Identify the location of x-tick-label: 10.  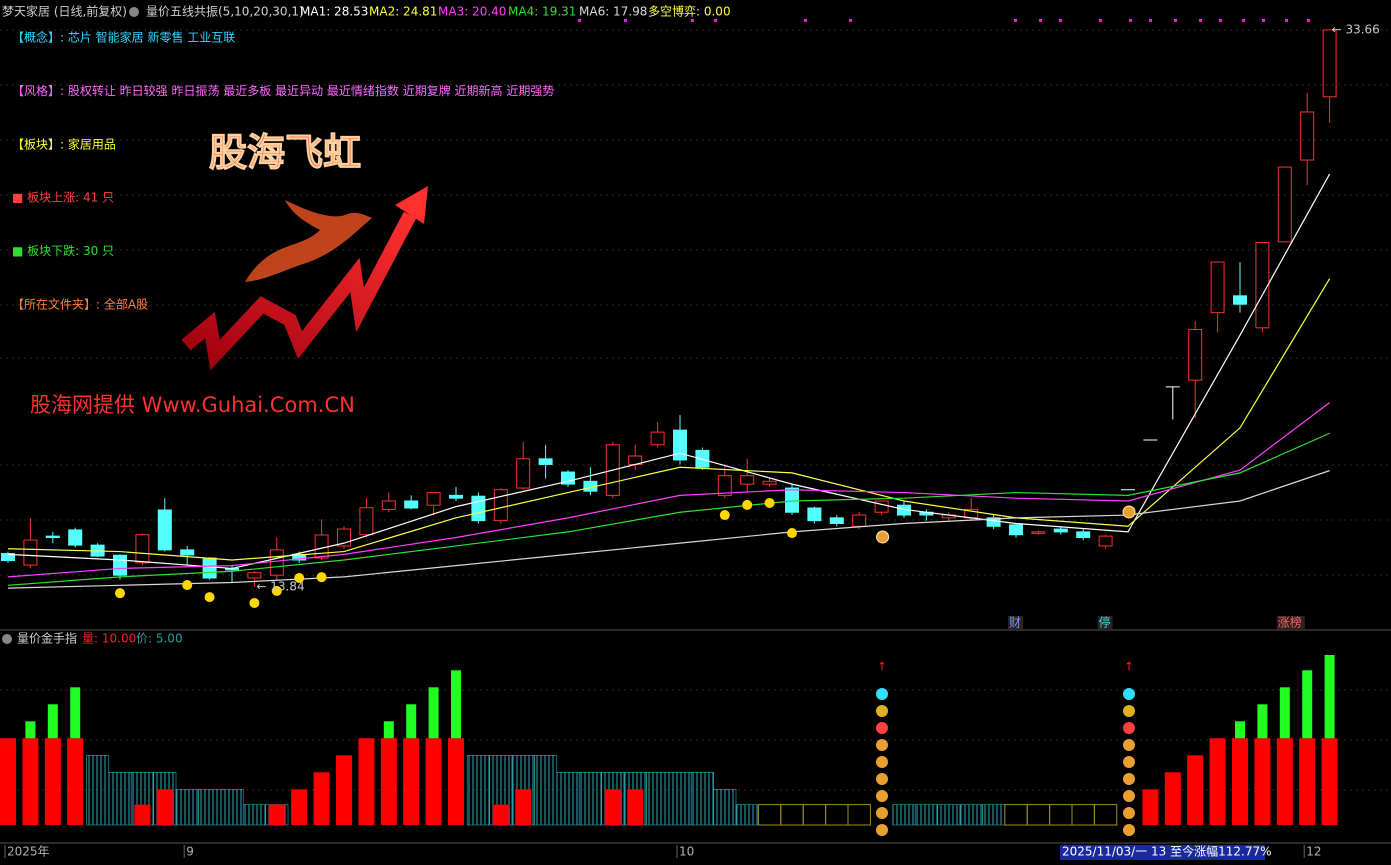
(686, 852).